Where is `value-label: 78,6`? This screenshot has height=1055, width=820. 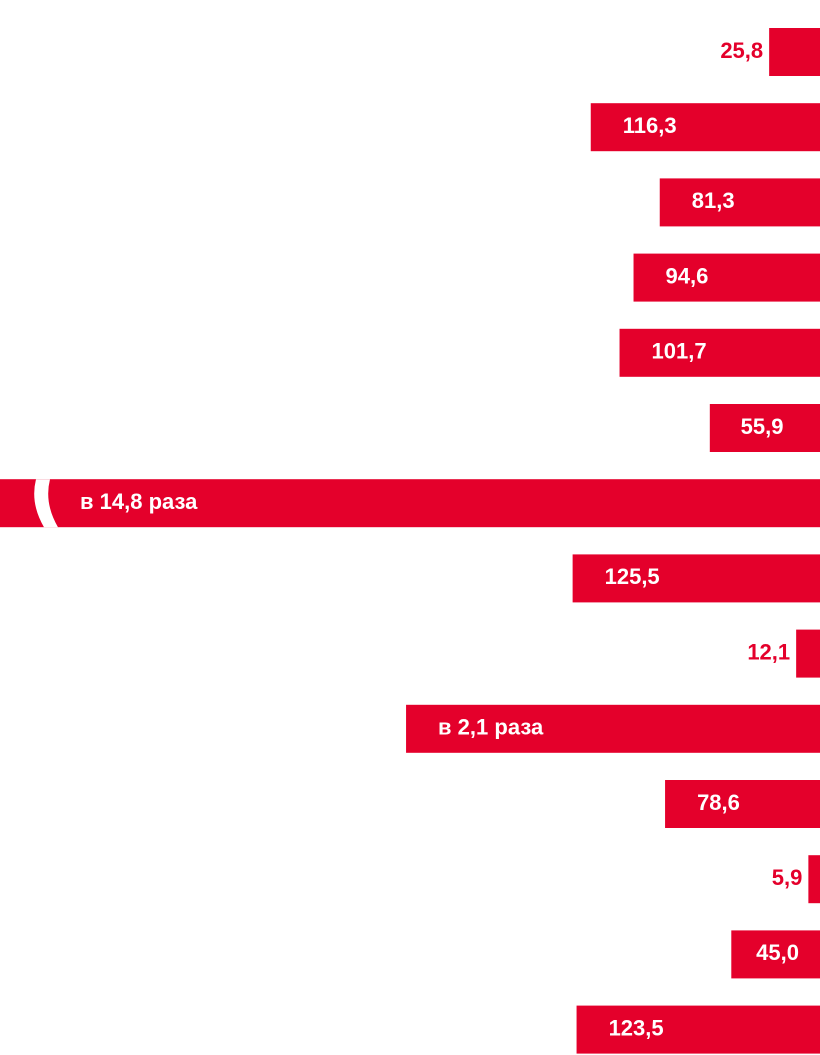
value-label: 78,6 is located at coordinates (718, 802).